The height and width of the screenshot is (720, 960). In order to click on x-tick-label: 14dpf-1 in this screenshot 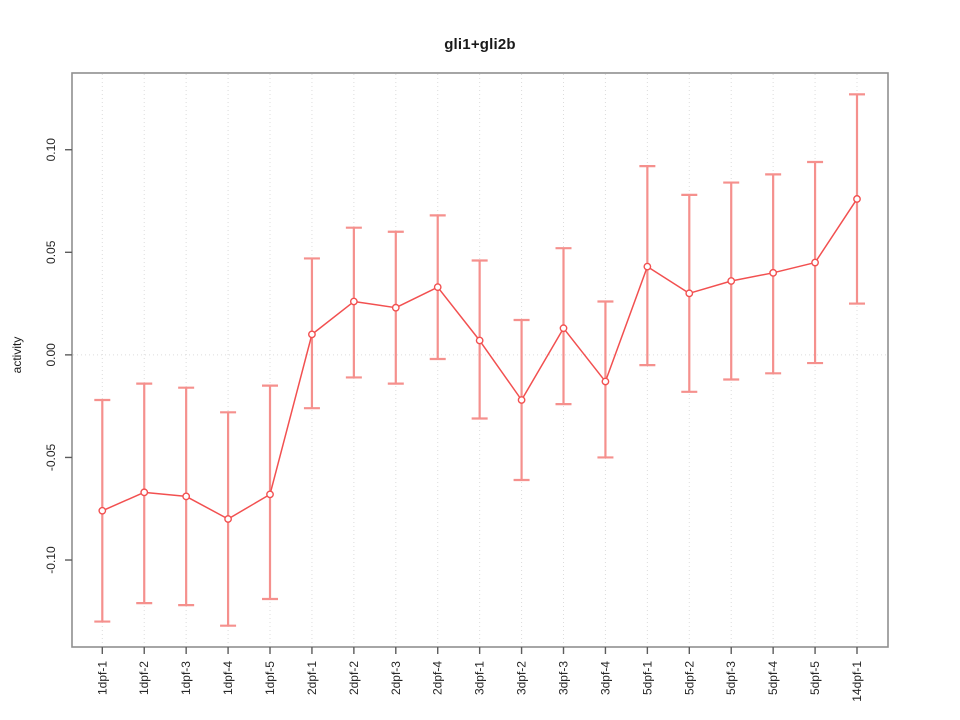, I will do `click(857, 681)`.